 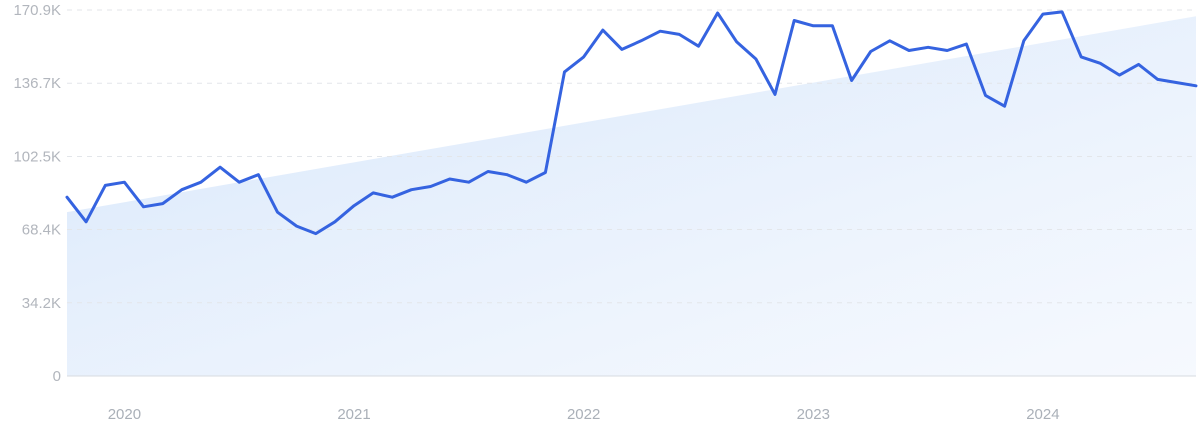 What do you see at coordinates (37, 193) in the screenshot?
I see `y-axis: 0 34.2K 68.4K 102.5K 136.7K 170.9K` at bounding box center [37, 193].